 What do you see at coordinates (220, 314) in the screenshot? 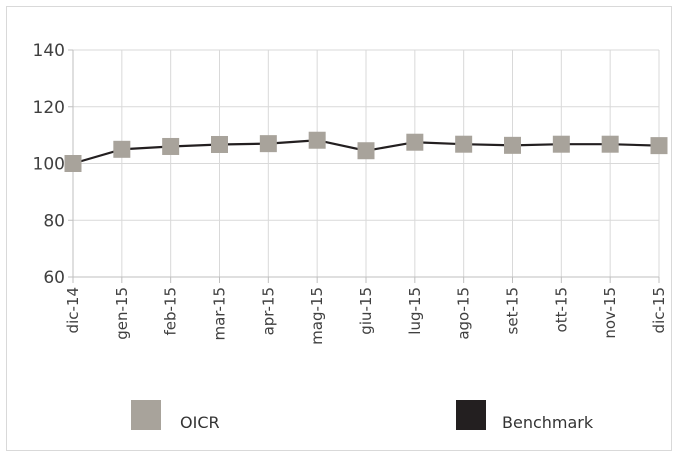
I see `x-tick-label: mar-15` at bounding box center [220, 314].